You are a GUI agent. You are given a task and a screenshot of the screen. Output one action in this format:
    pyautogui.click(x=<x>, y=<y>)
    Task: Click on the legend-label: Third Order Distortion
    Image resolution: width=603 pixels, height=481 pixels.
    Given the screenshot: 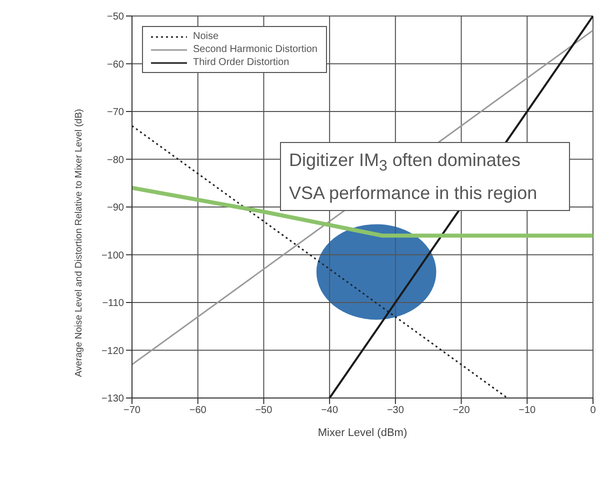 What is the action you would take?
    pyautogui.click(x=241, y=62)
    